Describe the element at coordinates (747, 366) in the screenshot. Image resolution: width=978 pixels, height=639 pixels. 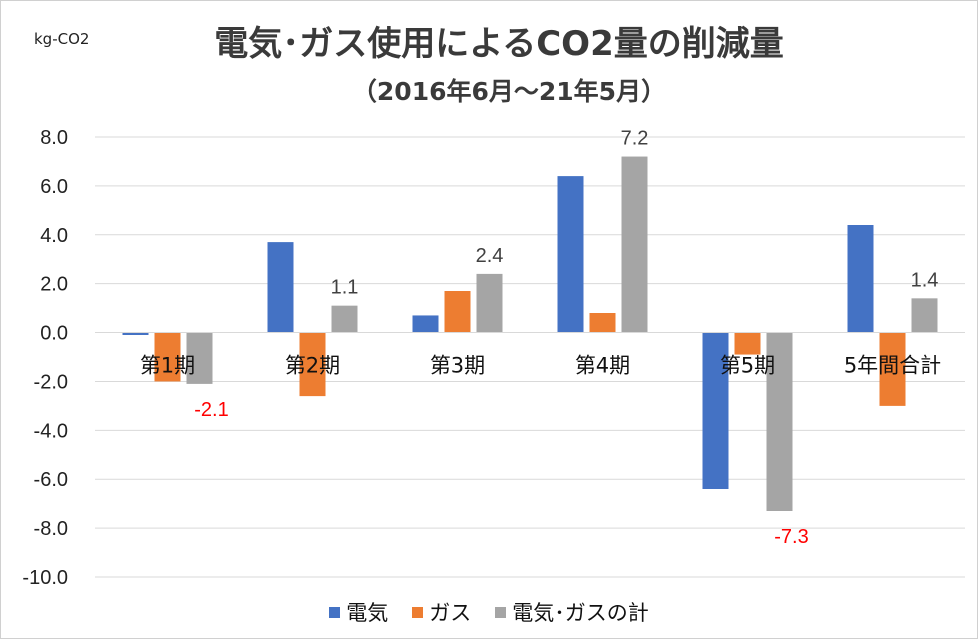
I see `category-label: 第5期` at that location.